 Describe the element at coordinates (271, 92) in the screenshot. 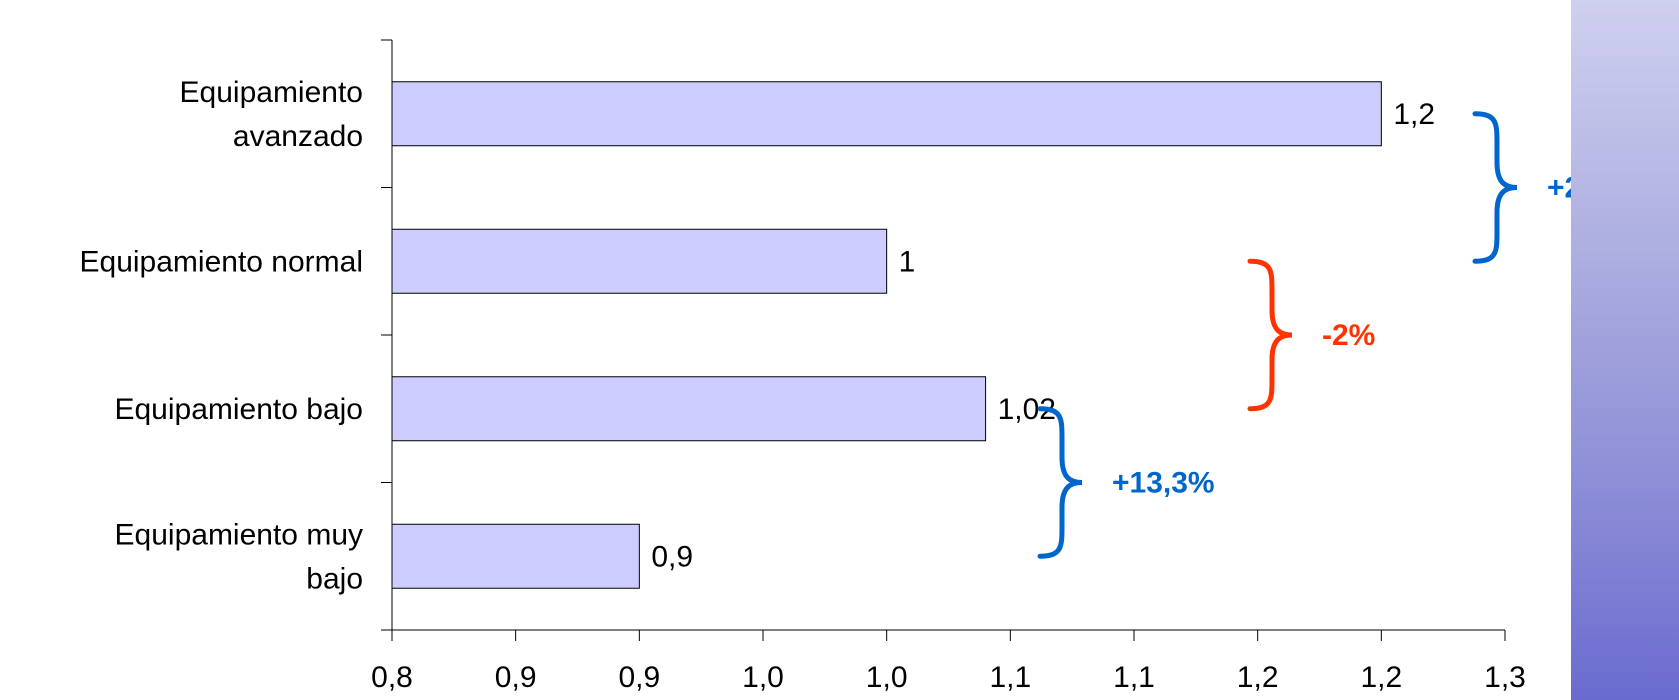

I see `category-label: Equipamiento` at that location.